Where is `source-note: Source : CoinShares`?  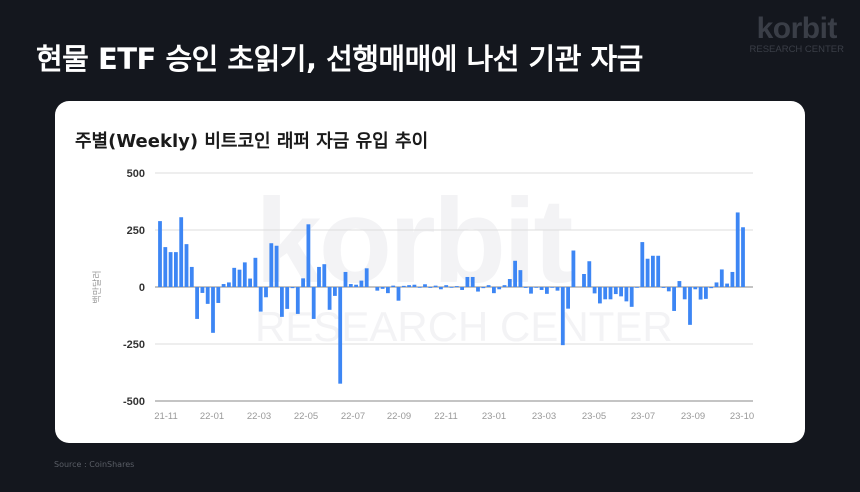
source-note: Source : CoinShares is located at coordinates (94, 464).